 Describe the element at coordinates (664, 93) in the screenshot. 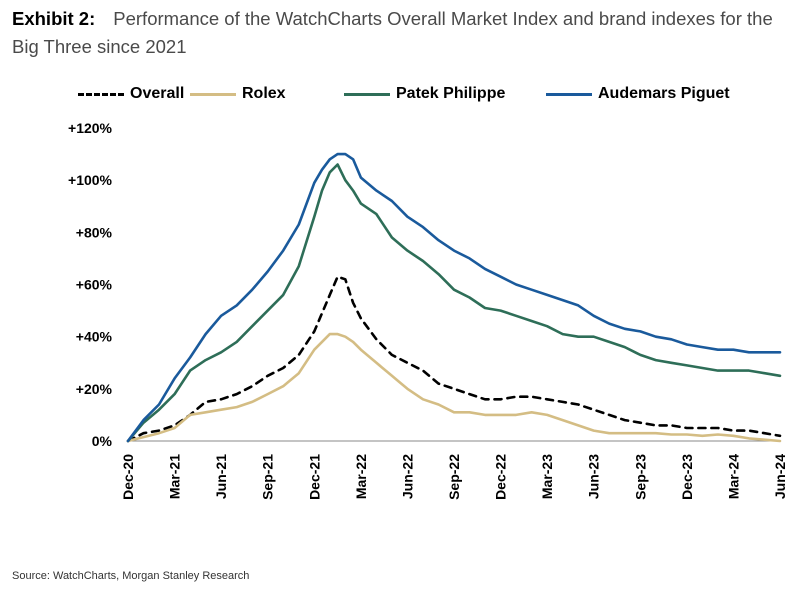

I see `legend-label: Audemars Piguet` at that location.